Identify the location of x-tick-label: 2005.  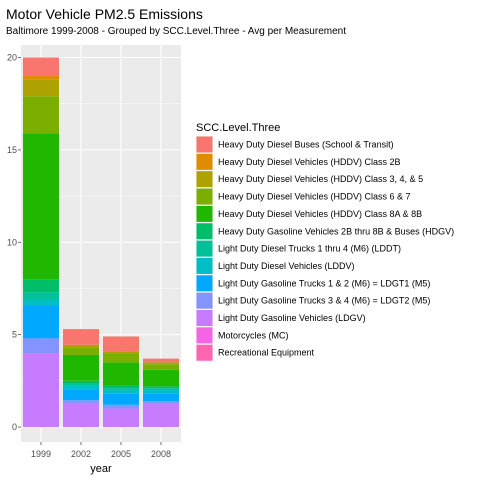
(121, 454).